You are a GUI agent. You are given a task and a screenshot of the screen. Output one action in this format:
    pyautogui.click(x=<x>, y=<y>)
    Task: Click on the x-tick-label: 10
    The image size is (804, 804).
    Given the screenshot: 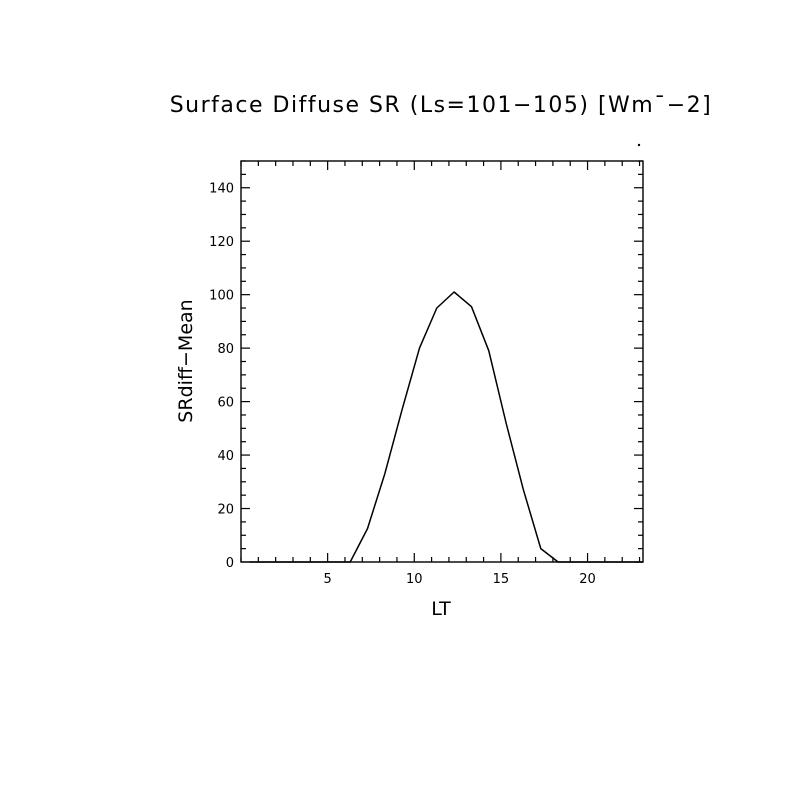 What is the action you would take?
    pyautogui.click(x=414, y=579)
    